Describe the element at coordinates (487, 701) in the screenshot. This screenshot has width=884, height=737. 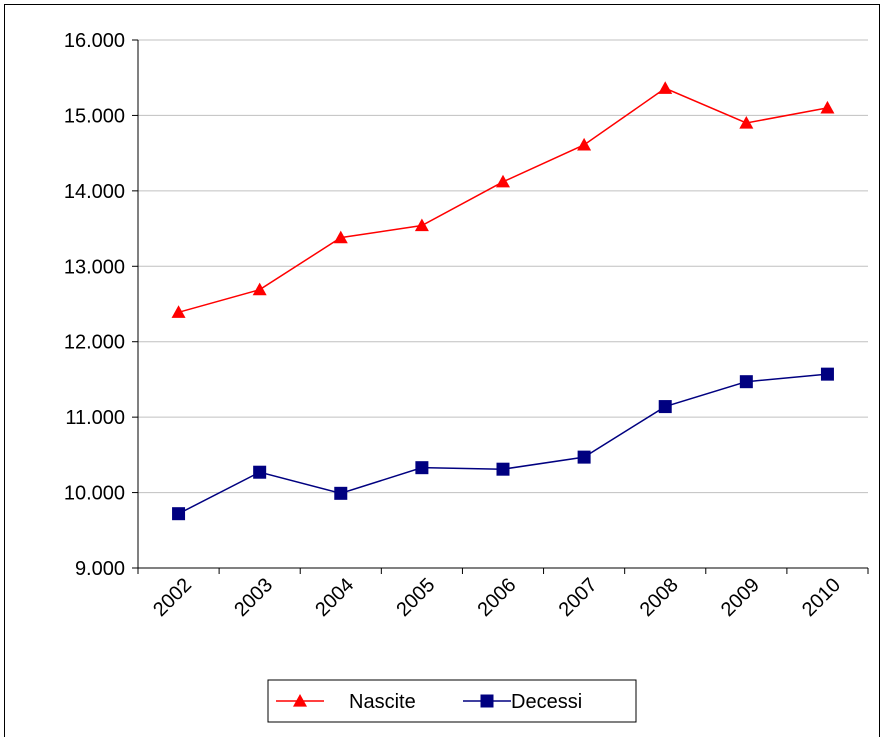
I see `legend-decessi-marker` at that location.